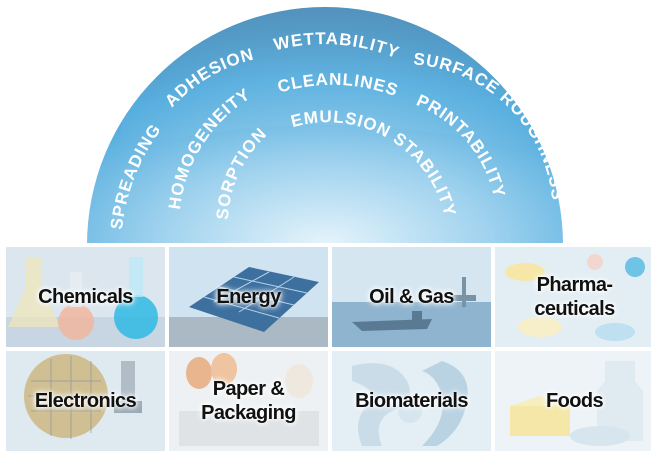  I want to click on industry-label: Electronics, so click(85, 401).